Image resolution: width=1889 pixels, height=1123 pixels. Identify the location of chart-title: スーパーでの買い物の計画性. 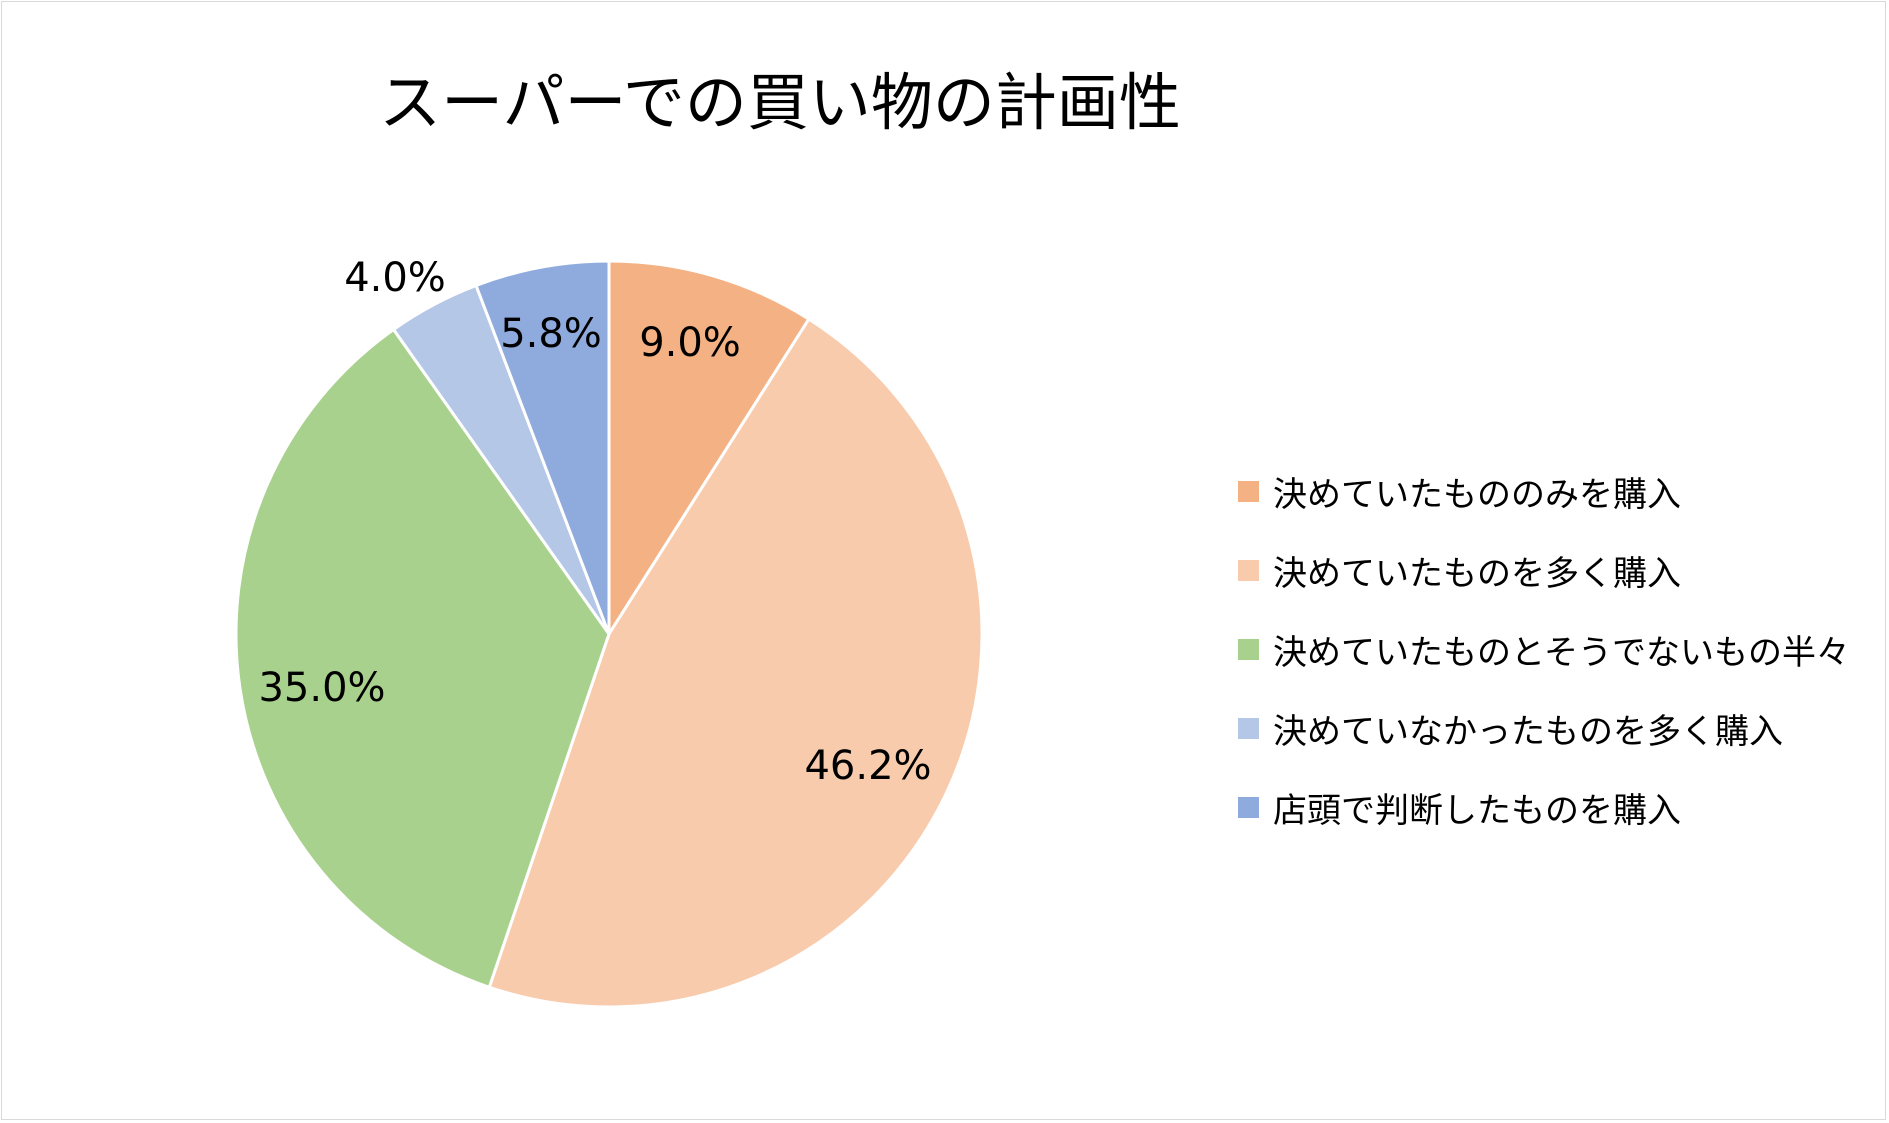
(780, 102).